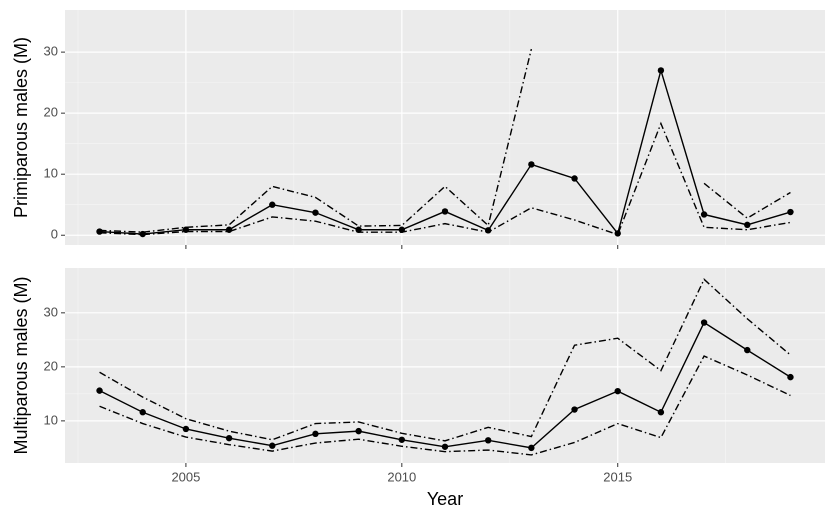 The height and width of the screenshot is (521, 836). What do you see at coordinates (445, 499) in the screenshot?
I see `x-axis-title: Year` at bounding box center [445, 499].